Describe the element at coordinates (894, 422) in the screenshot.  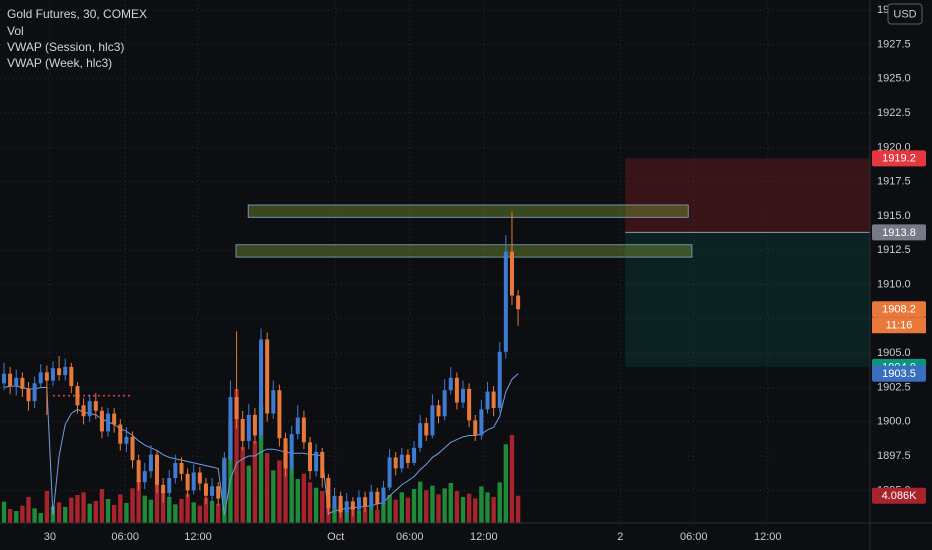
I see `y-tick-label: 1900.0` at that location.